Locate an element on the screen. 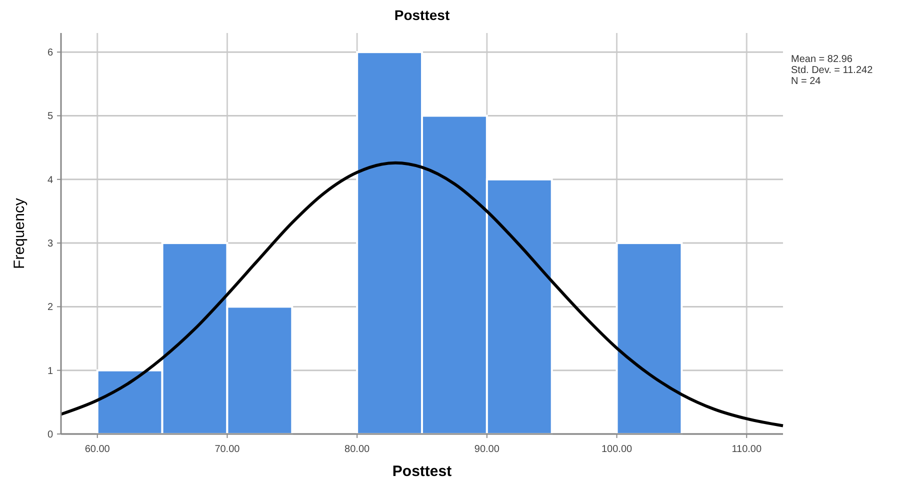 The height and width of the screenshot is (488, 908). text: Mean = 82.96 is located at coordinates (822, 59).